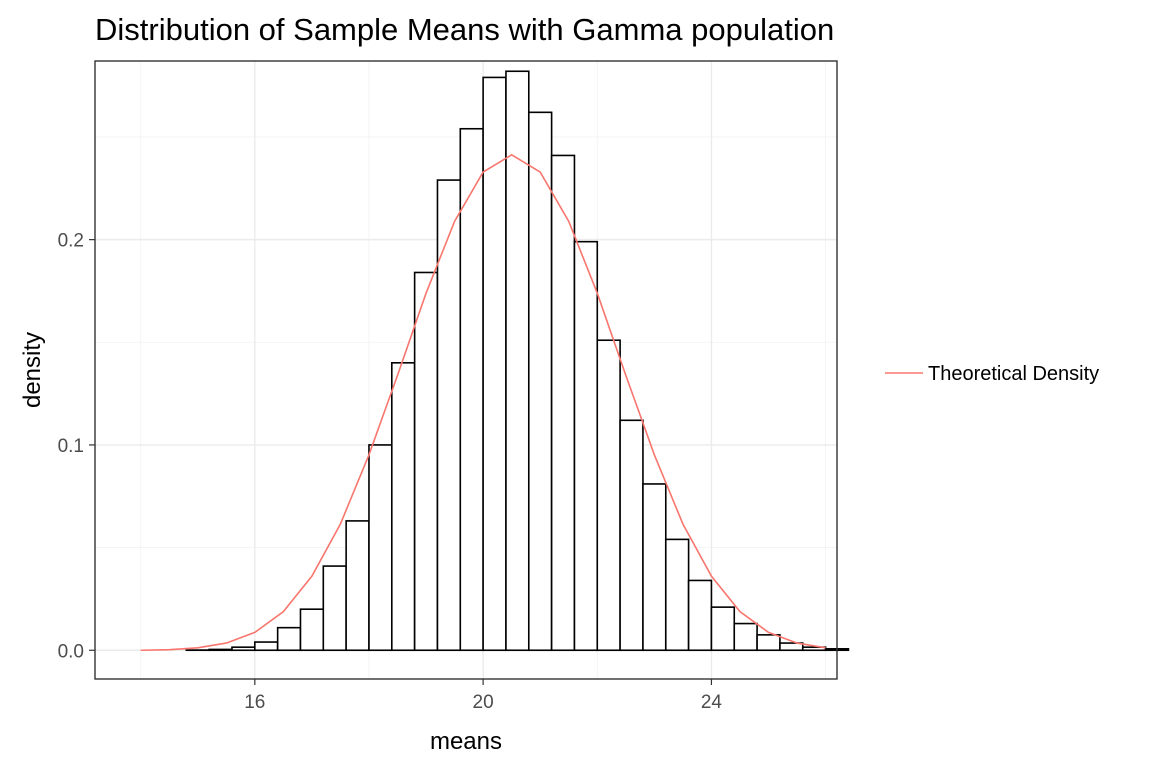 The image size is (1152, 768). Describe the element at coordinates (71, 651) in the screenshot. I see `y-tick-label: 0.0` at that location.